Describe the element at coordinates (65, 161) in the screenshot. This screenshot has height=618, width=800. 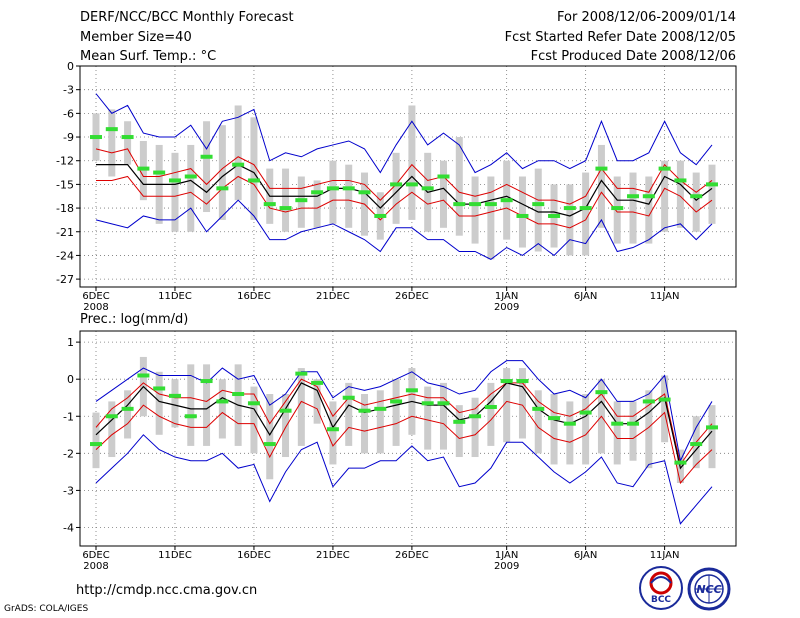
I see `y-tick-label: -12` at that location.